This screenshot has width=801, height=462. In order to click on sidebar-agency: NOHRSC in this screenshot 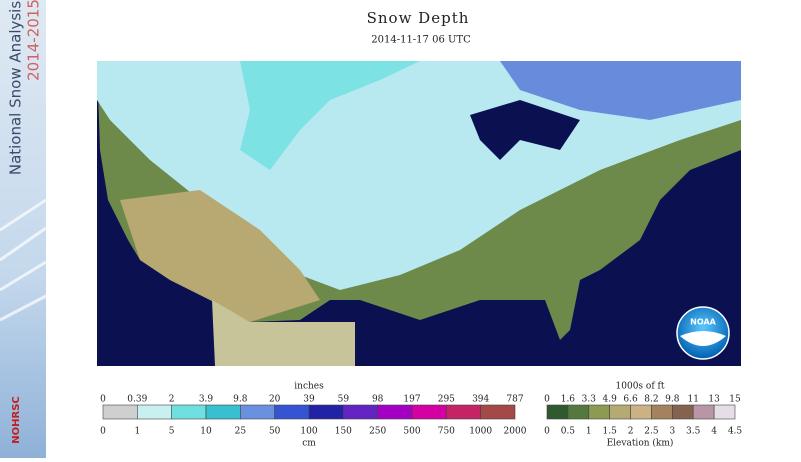, I will do `click(16, 419)`.